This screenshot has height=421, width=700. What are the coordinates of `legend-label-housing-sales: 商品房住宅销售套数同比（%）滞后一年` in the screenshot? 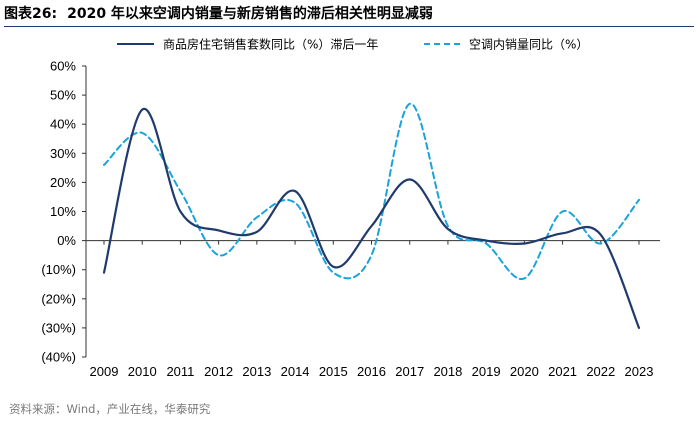 It's located at (270, 44).